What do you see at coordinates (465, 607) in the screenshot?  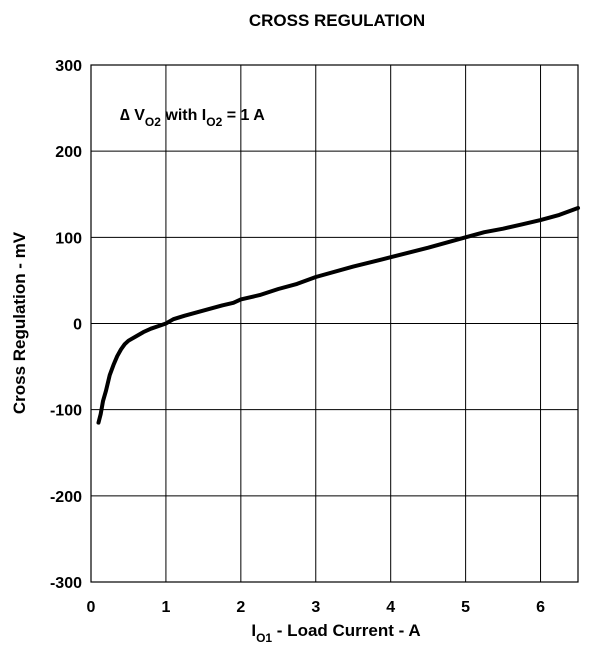 I see `x-tick-label: 5` at bounding box center [465, 607].